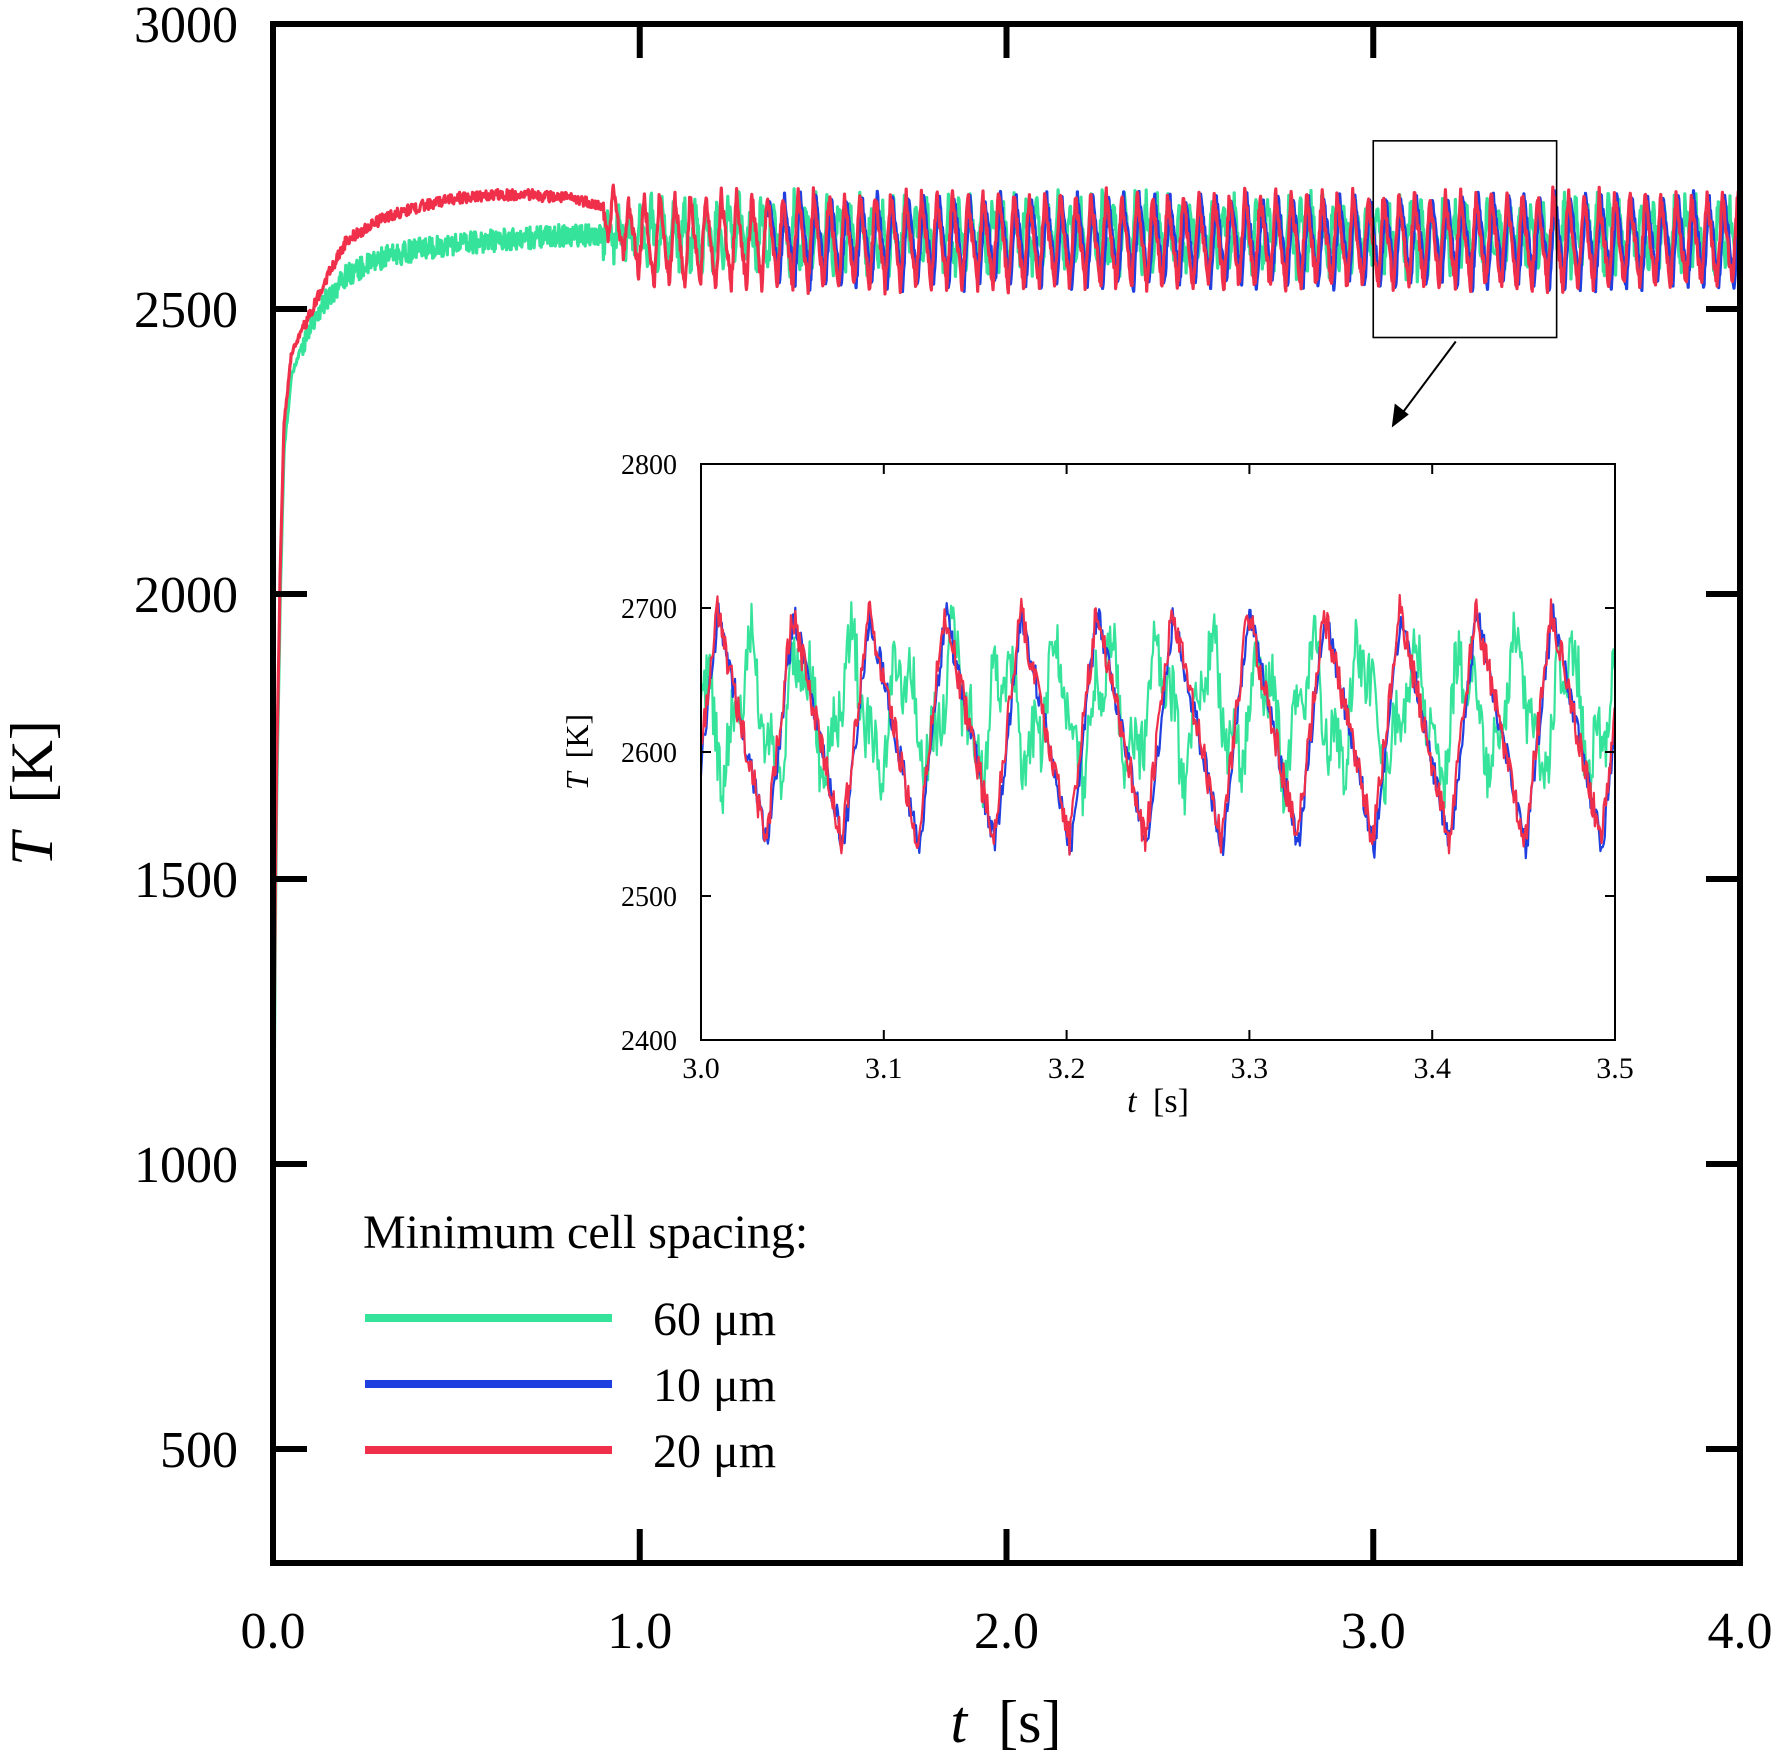 The image size is (1780, 1761). Describe the element at coordinates (714, 1319) in the screenshot. I see `legend-label-60um: 60 μm` at that location.